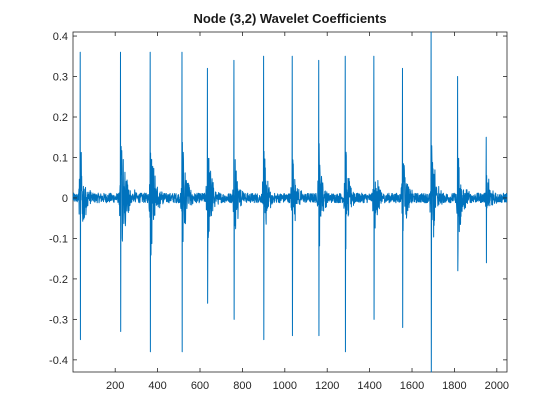 The image size is (560, 420). What do you see at coordinates (60, 158) in the screenshot?
I see `y-tick-label: 0.1` at bounding box center [60, 158].